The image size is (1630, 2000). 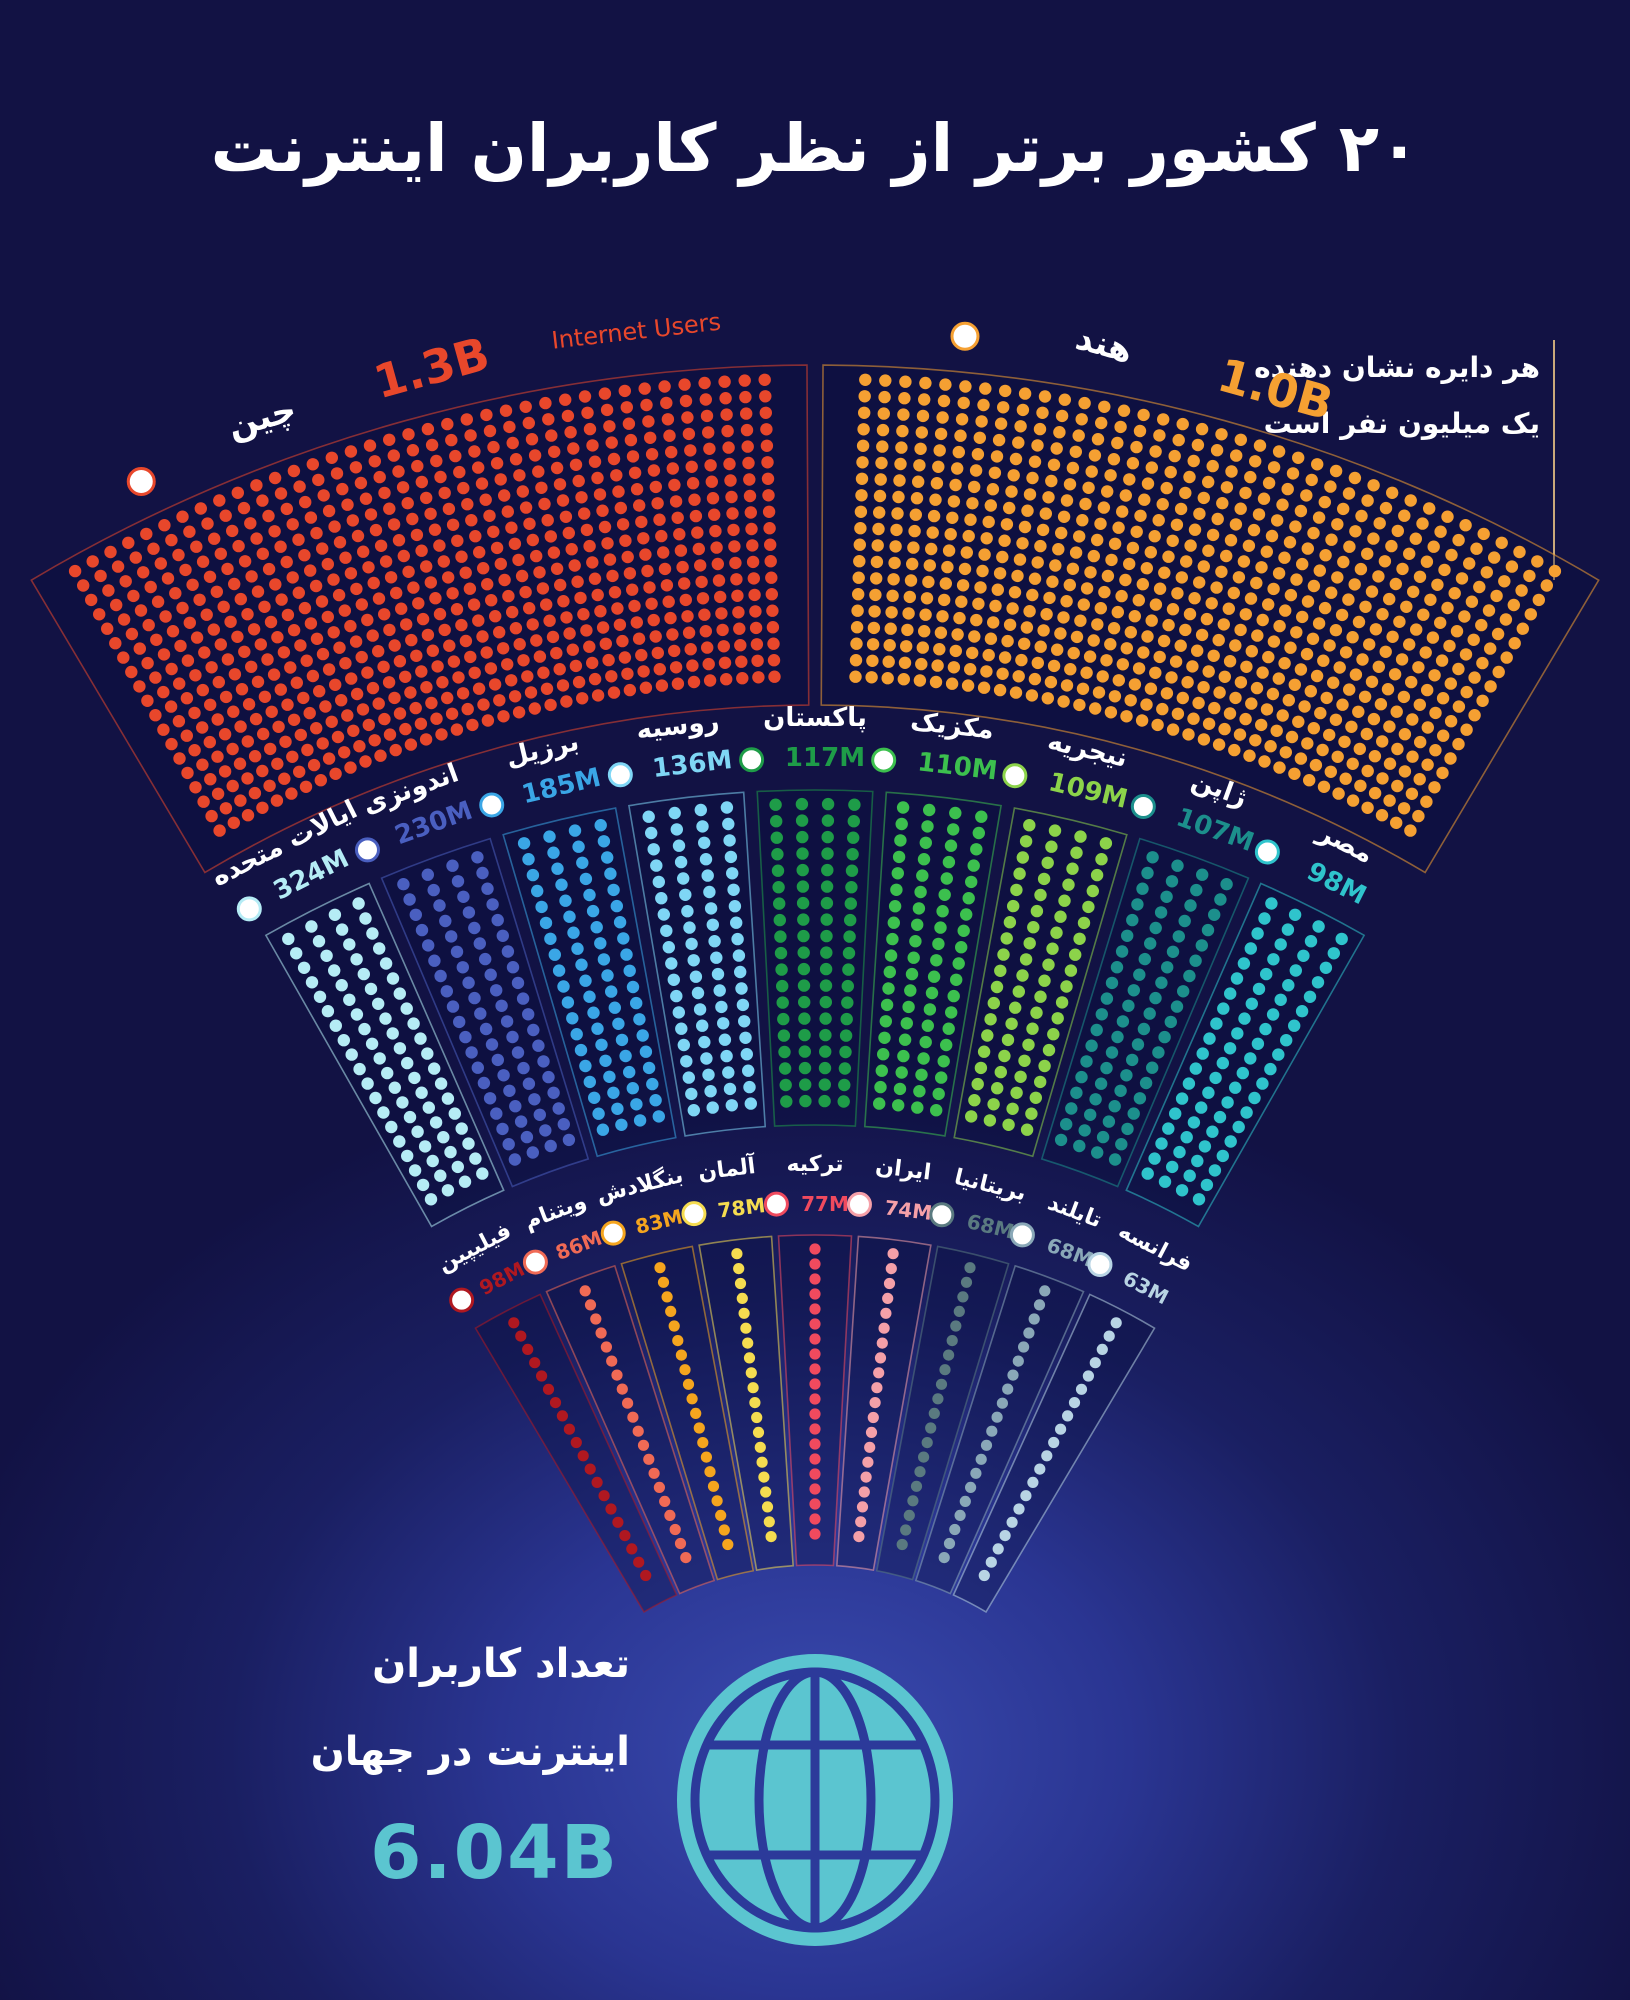 What do you see at coordinates (1100, 1264) in the screenshot?
I see `france-flag-icon` at bounding box center [1100, 1264].